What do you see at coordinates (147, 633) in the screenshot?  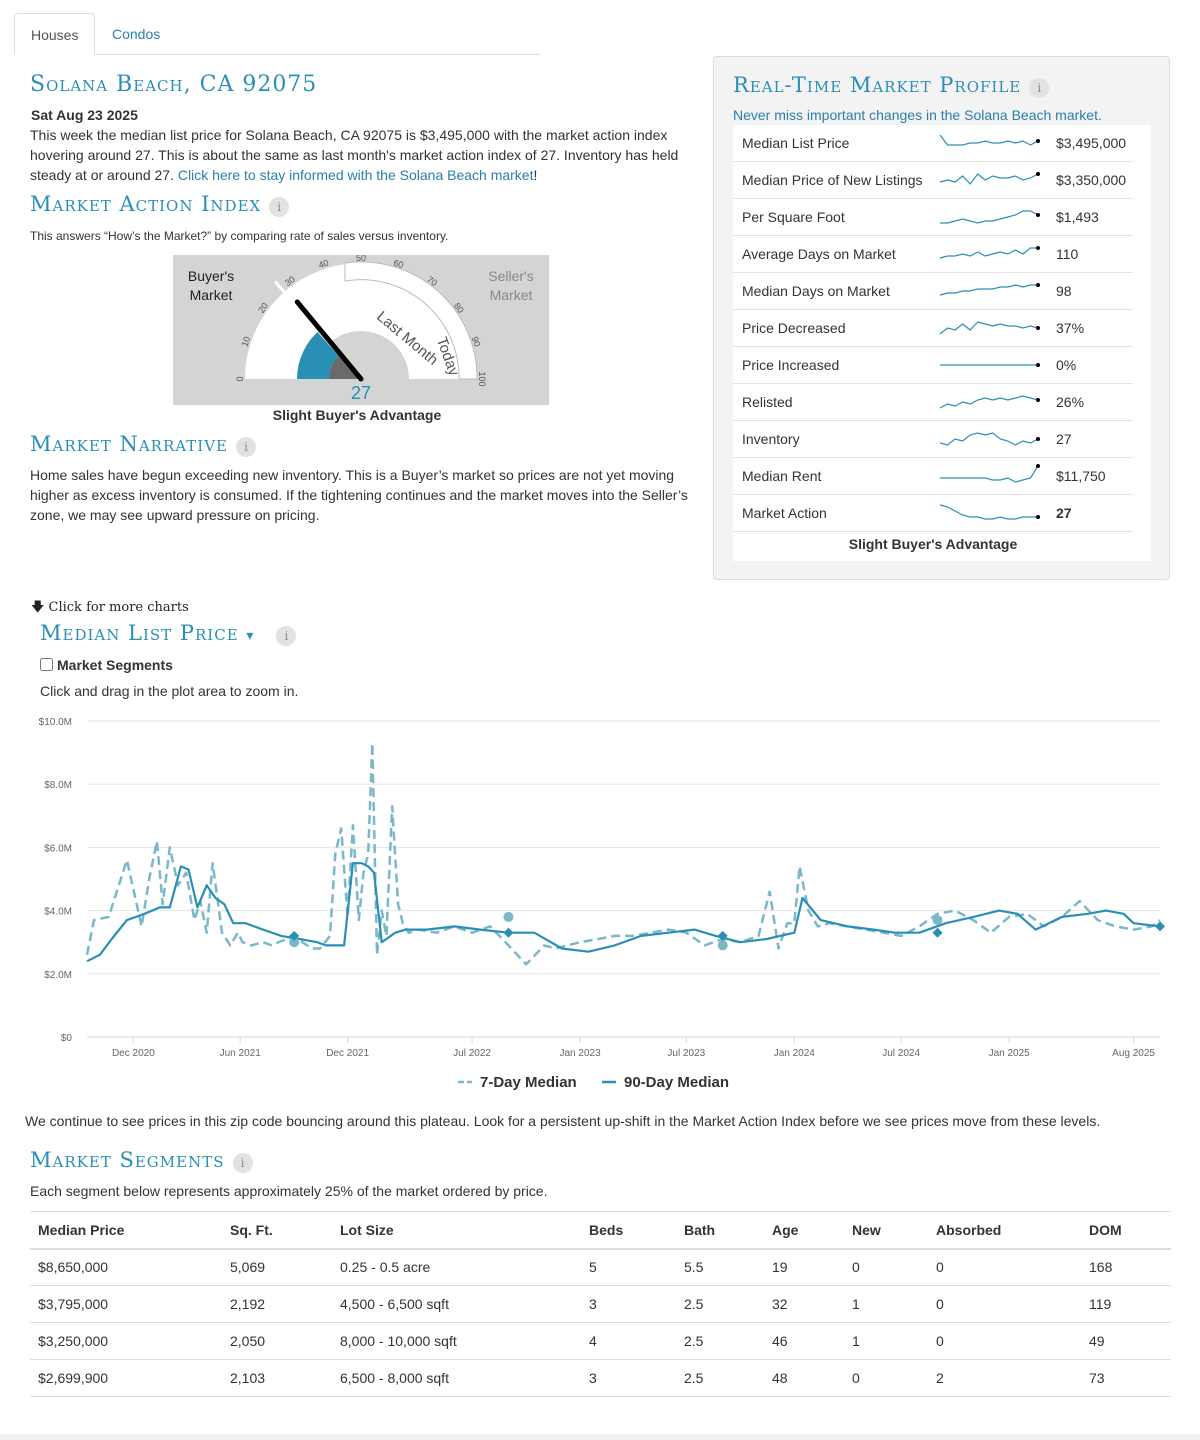 I see `chart-title-dropdown: Median List Price ▾` at bounding box center [147, 633].